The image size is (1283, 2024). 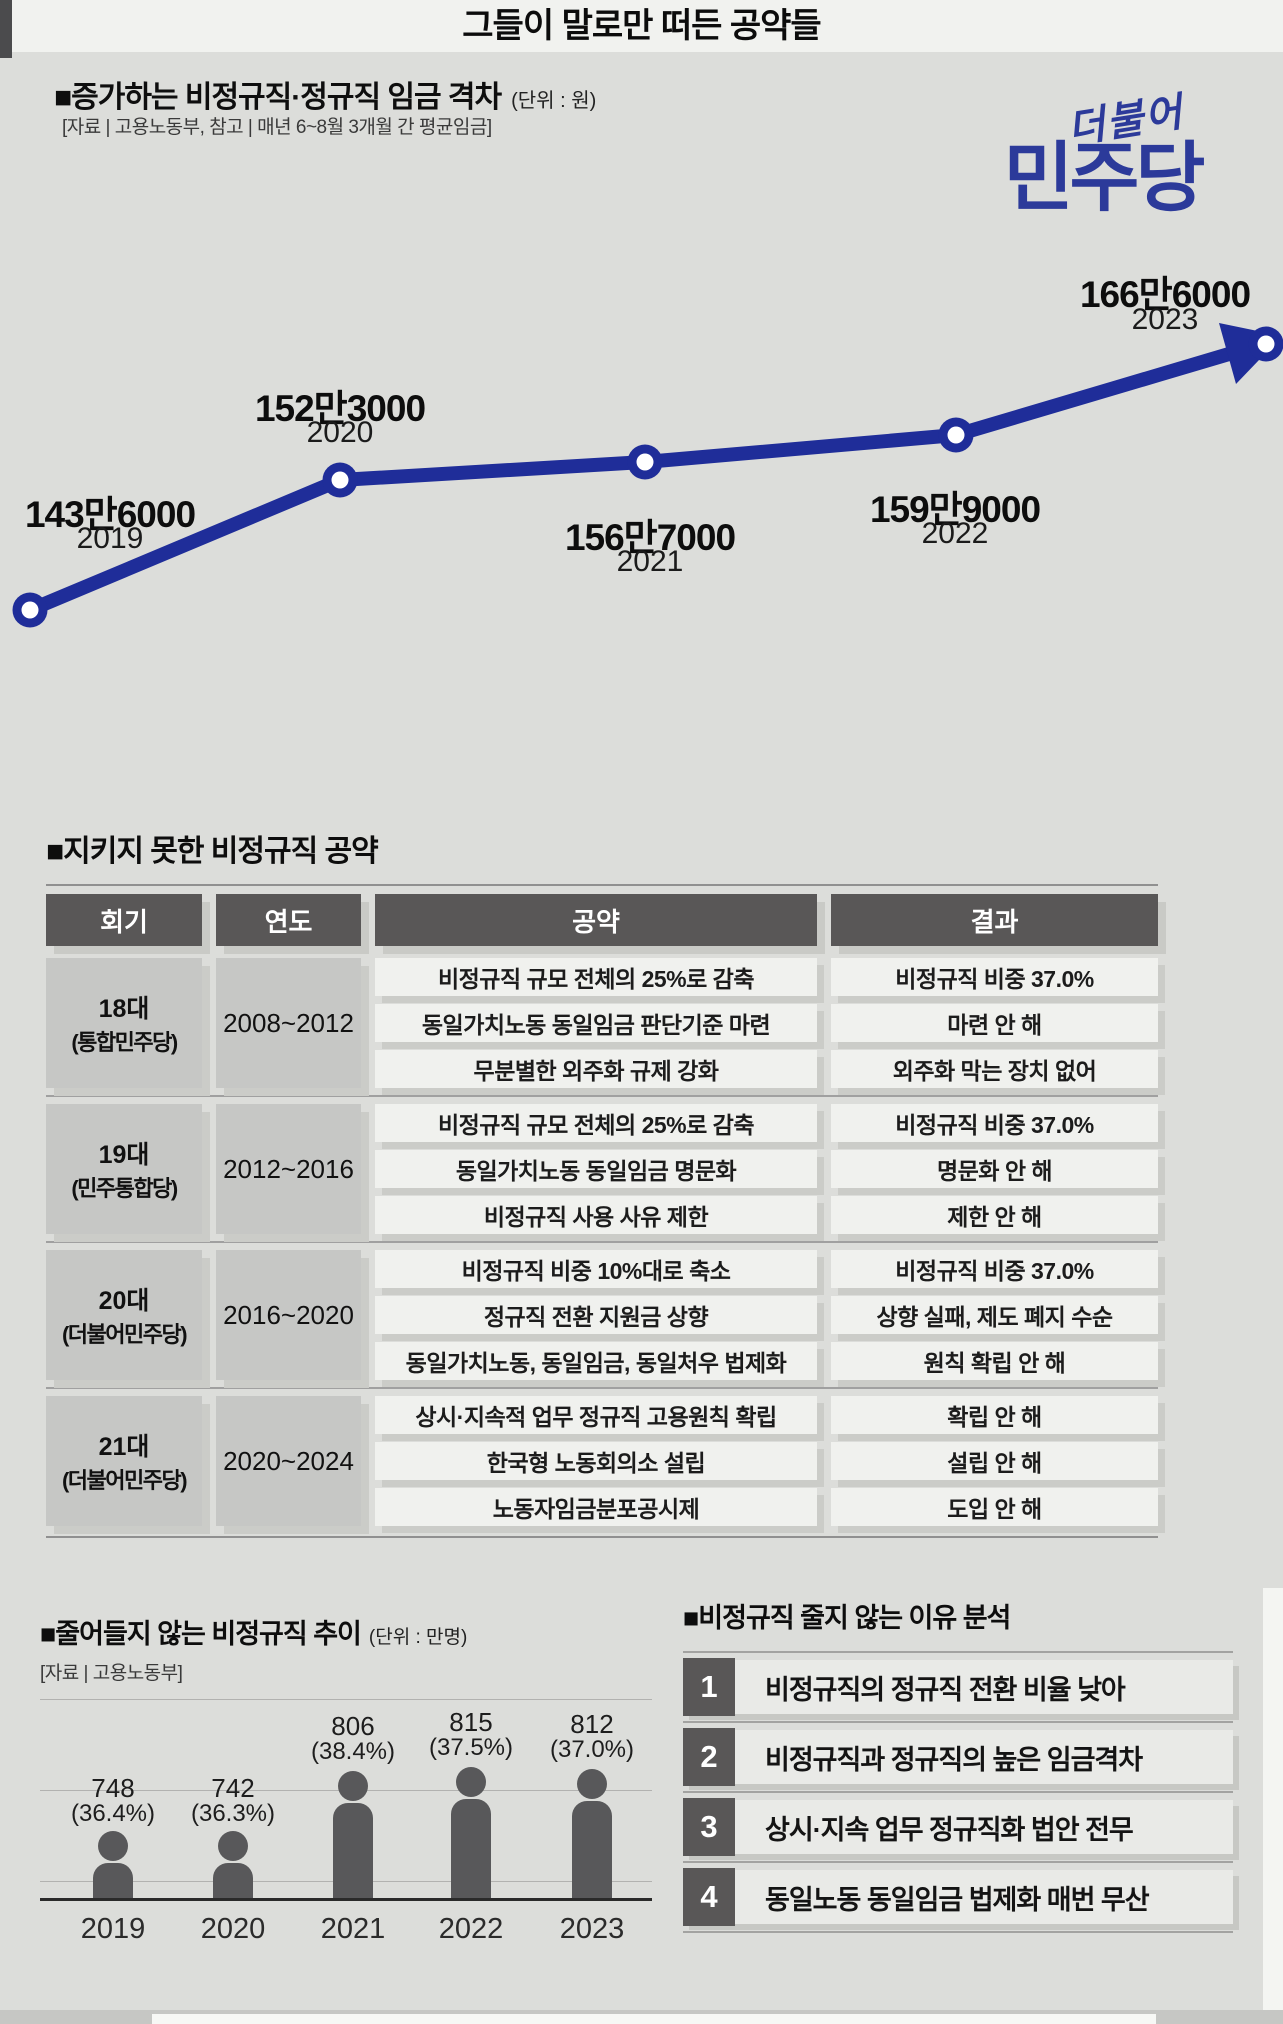 I want to click on wage-chart-unit: (단위 : 원), so click(x=554, y=101).